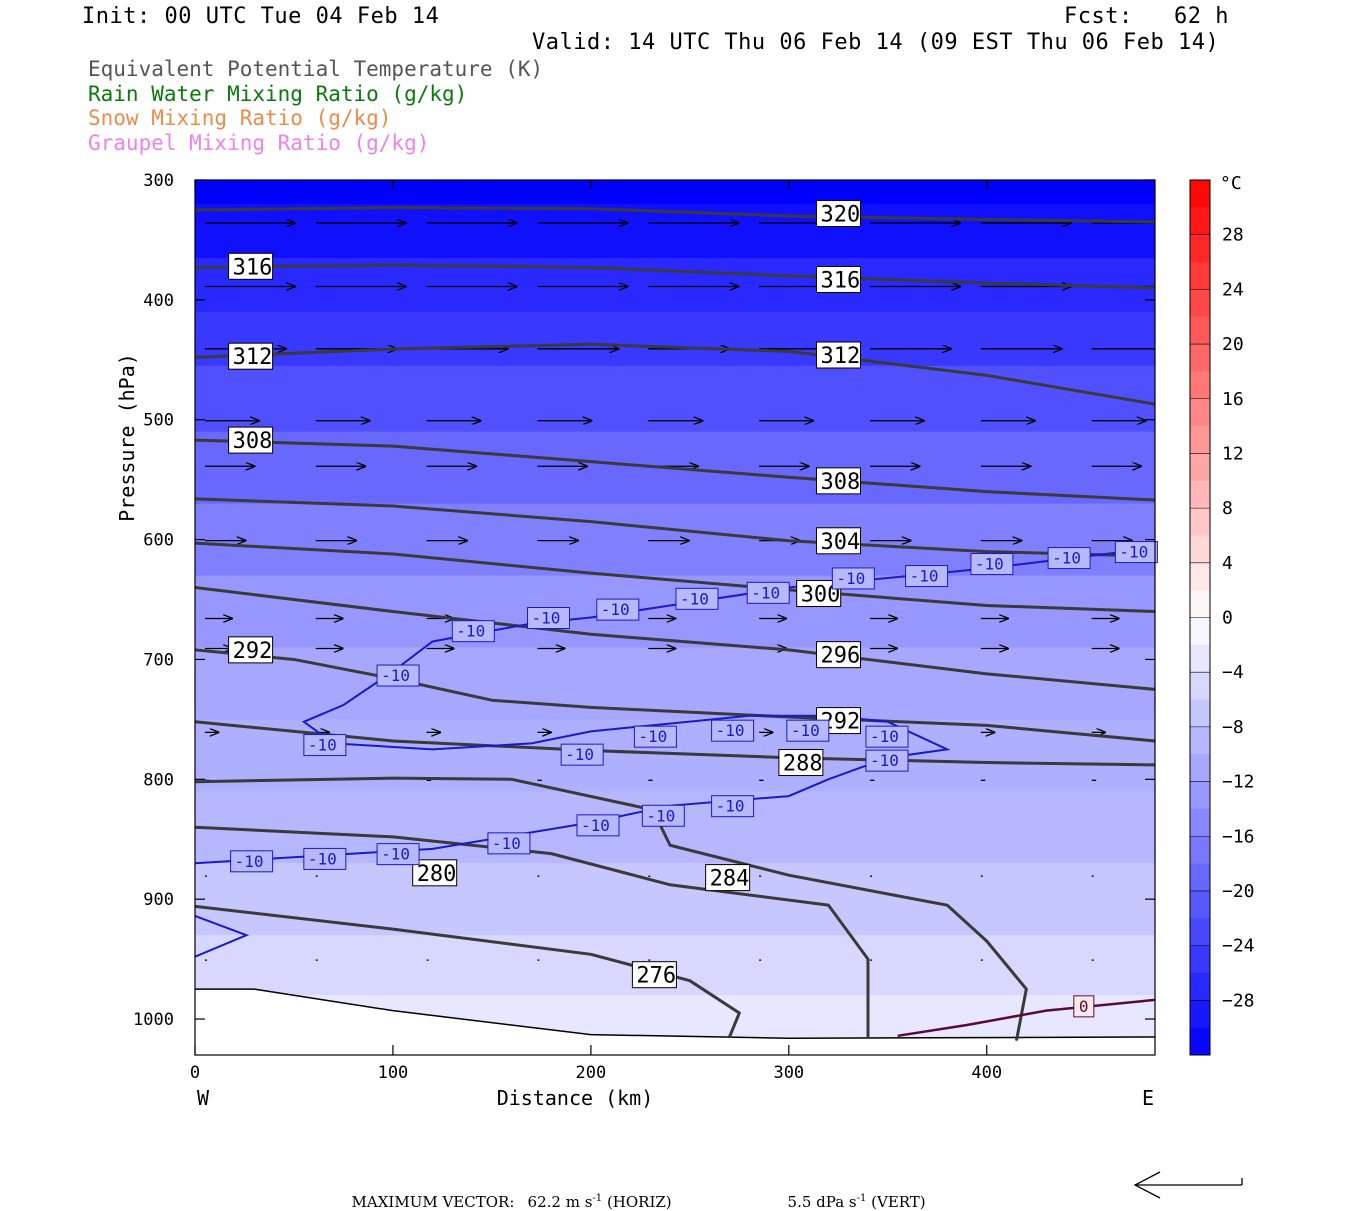 The image size is (1350, 1211). I want to click on vert-exp: -1, so click(861, 1198).